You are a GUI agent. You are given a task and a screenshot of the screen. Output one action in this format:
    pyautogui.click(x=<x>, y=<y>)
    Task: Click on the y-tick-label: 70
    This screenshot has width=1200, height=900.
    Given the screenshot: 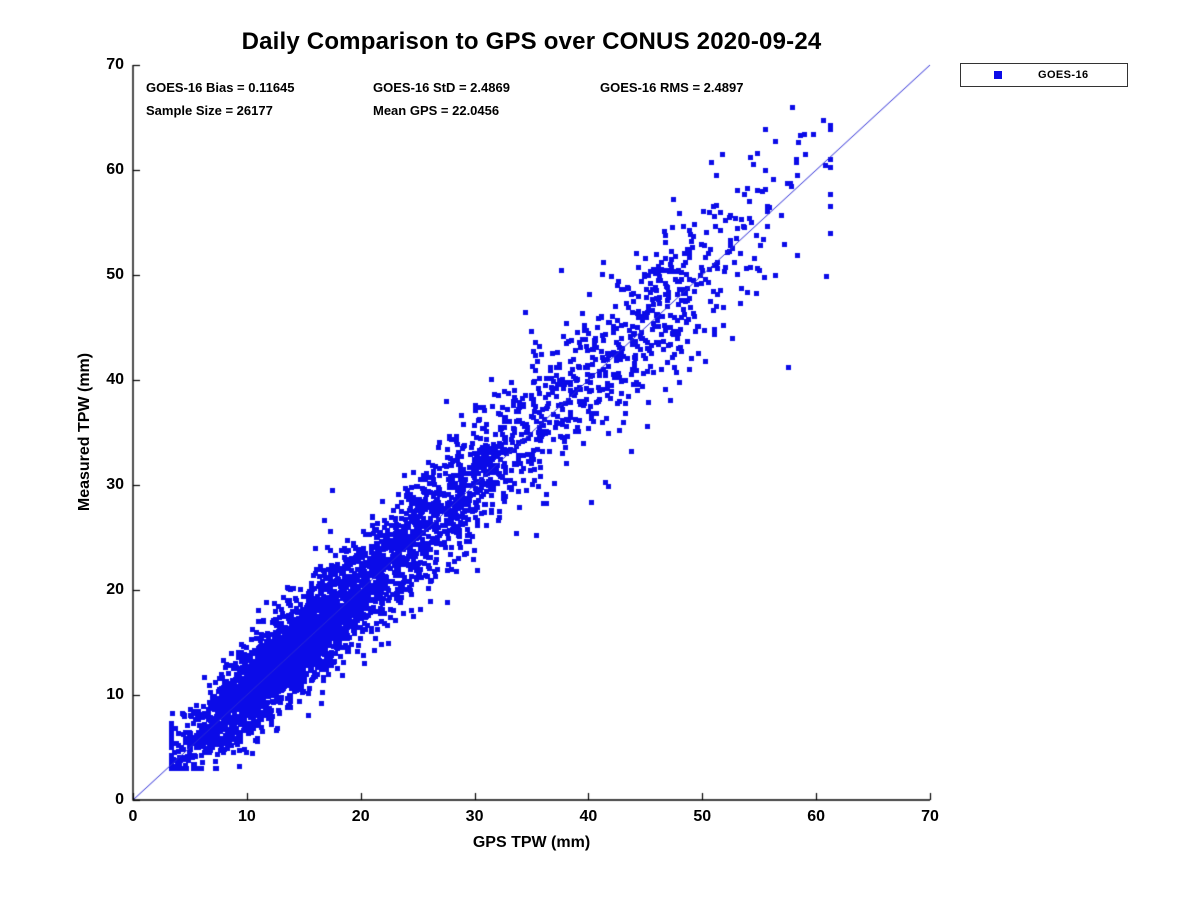 What is the action you would take?
    pyautogui.click(x=115, y=64)
    